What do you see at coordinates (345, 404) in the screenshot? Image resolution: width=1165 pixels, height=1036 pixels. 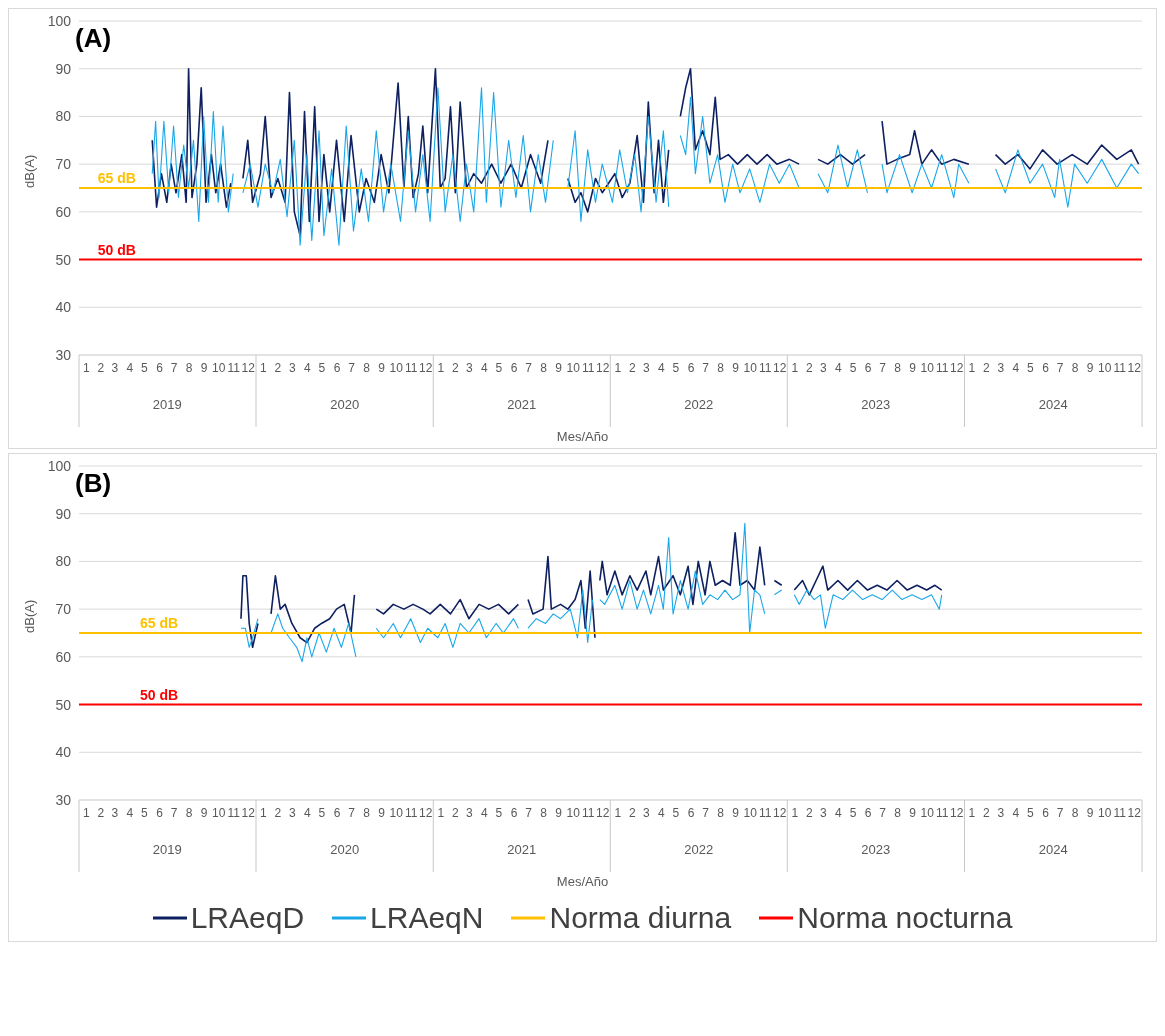 I see `x2-tick-label: 2020` at bounding box center [345, 404].